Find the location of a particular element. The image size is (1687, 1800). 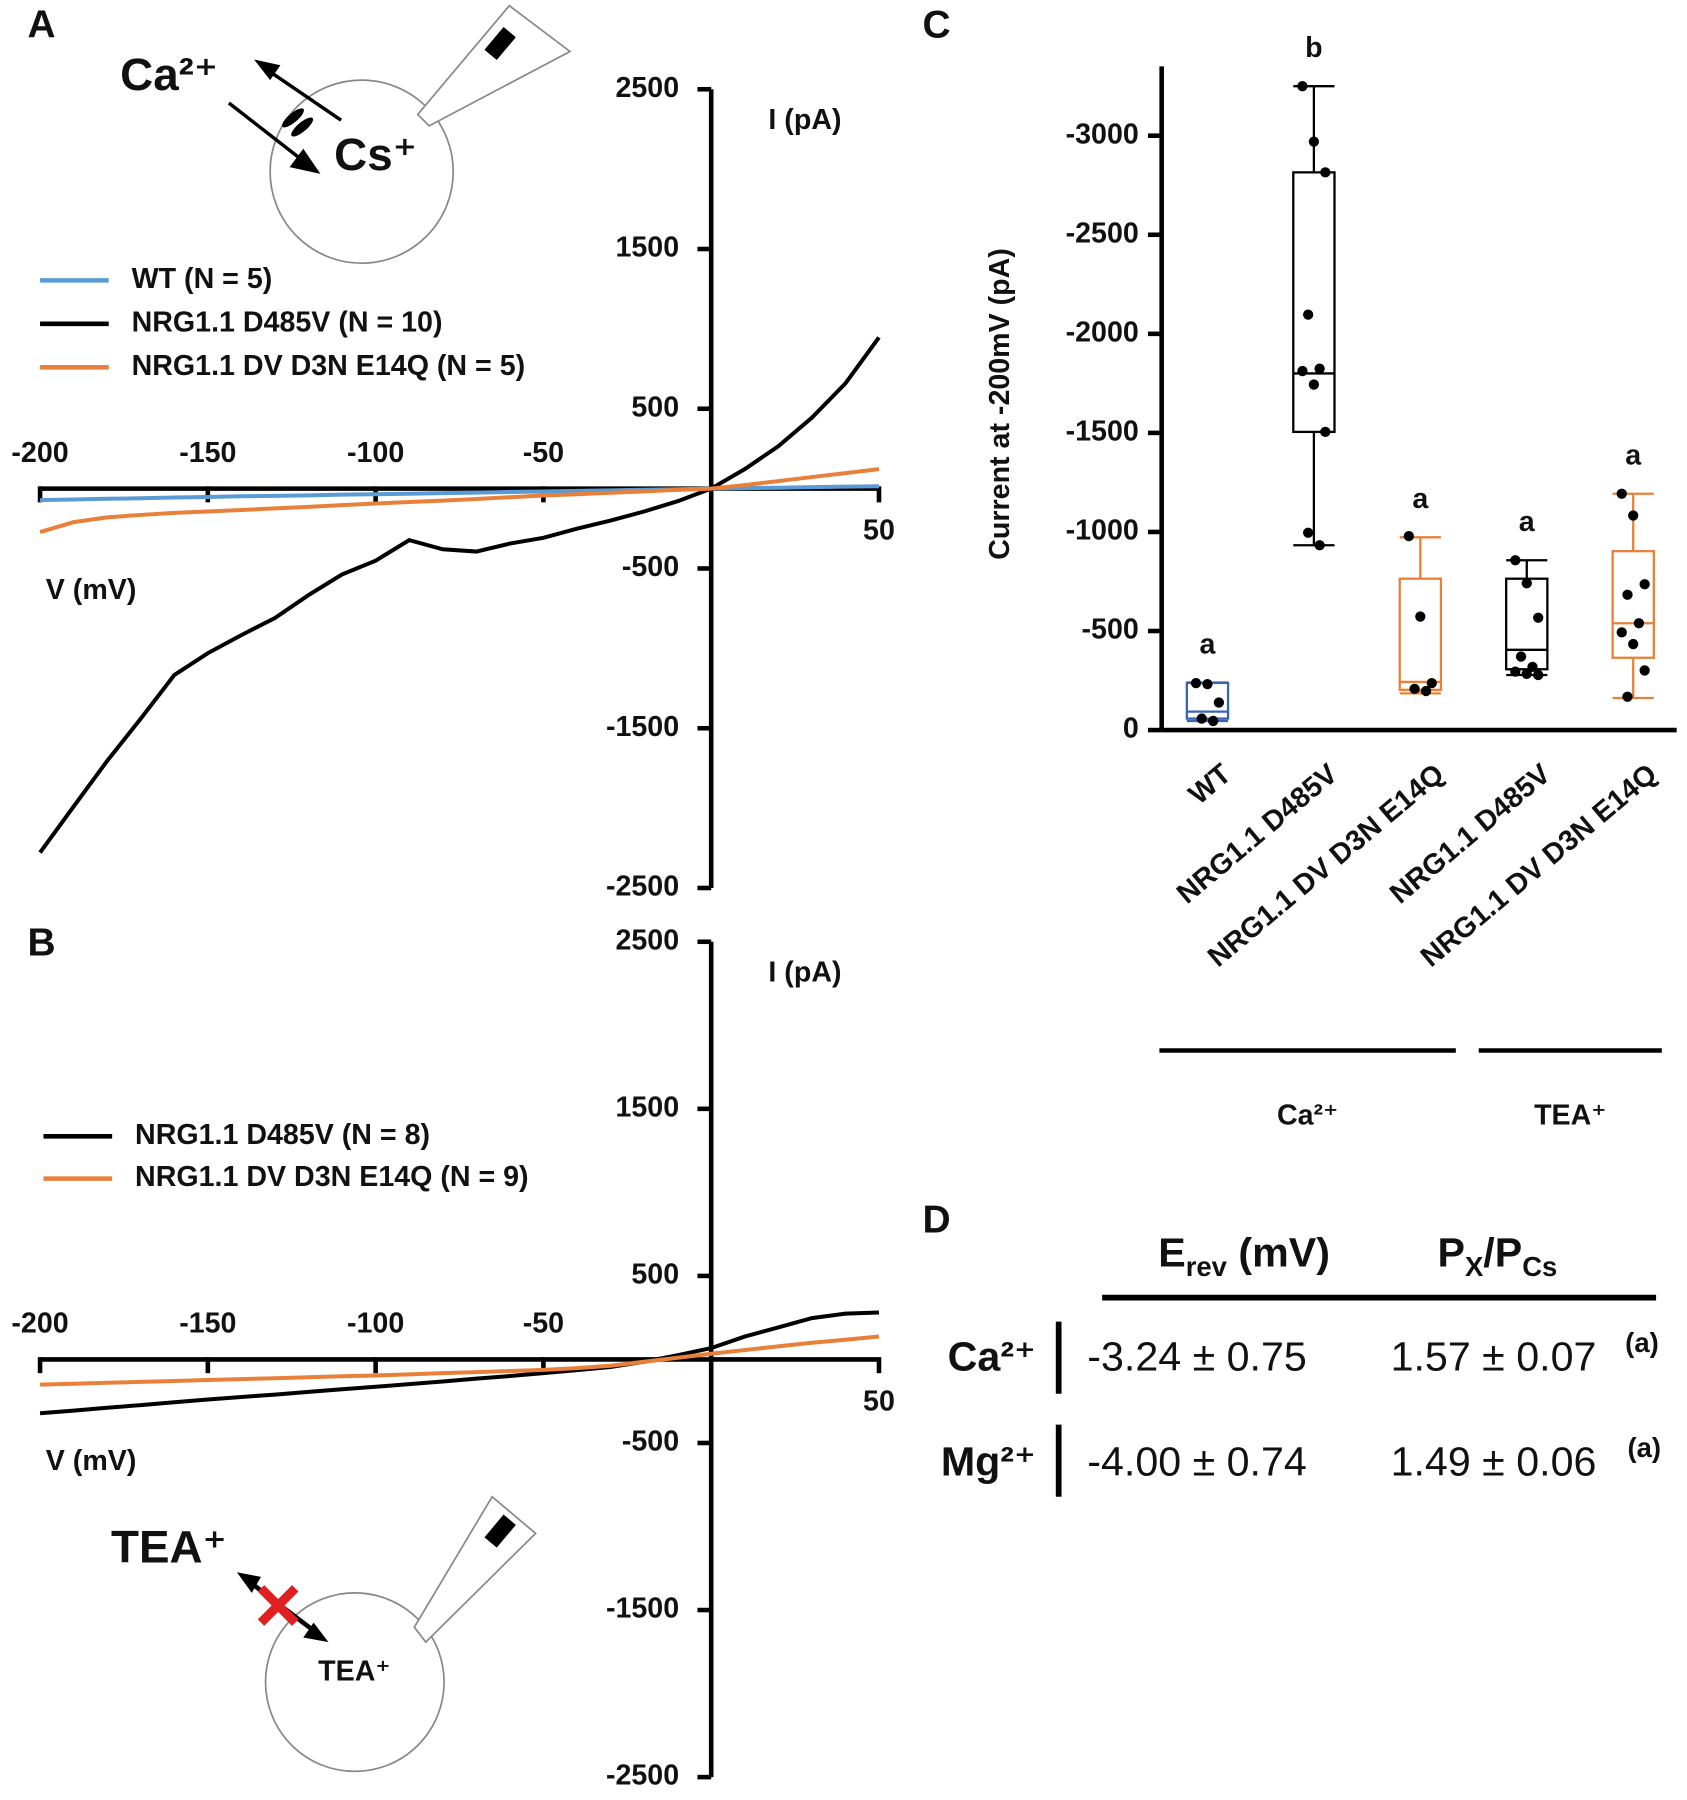

table-header: Erev (mV) is located at coordinates (1244, 1255).